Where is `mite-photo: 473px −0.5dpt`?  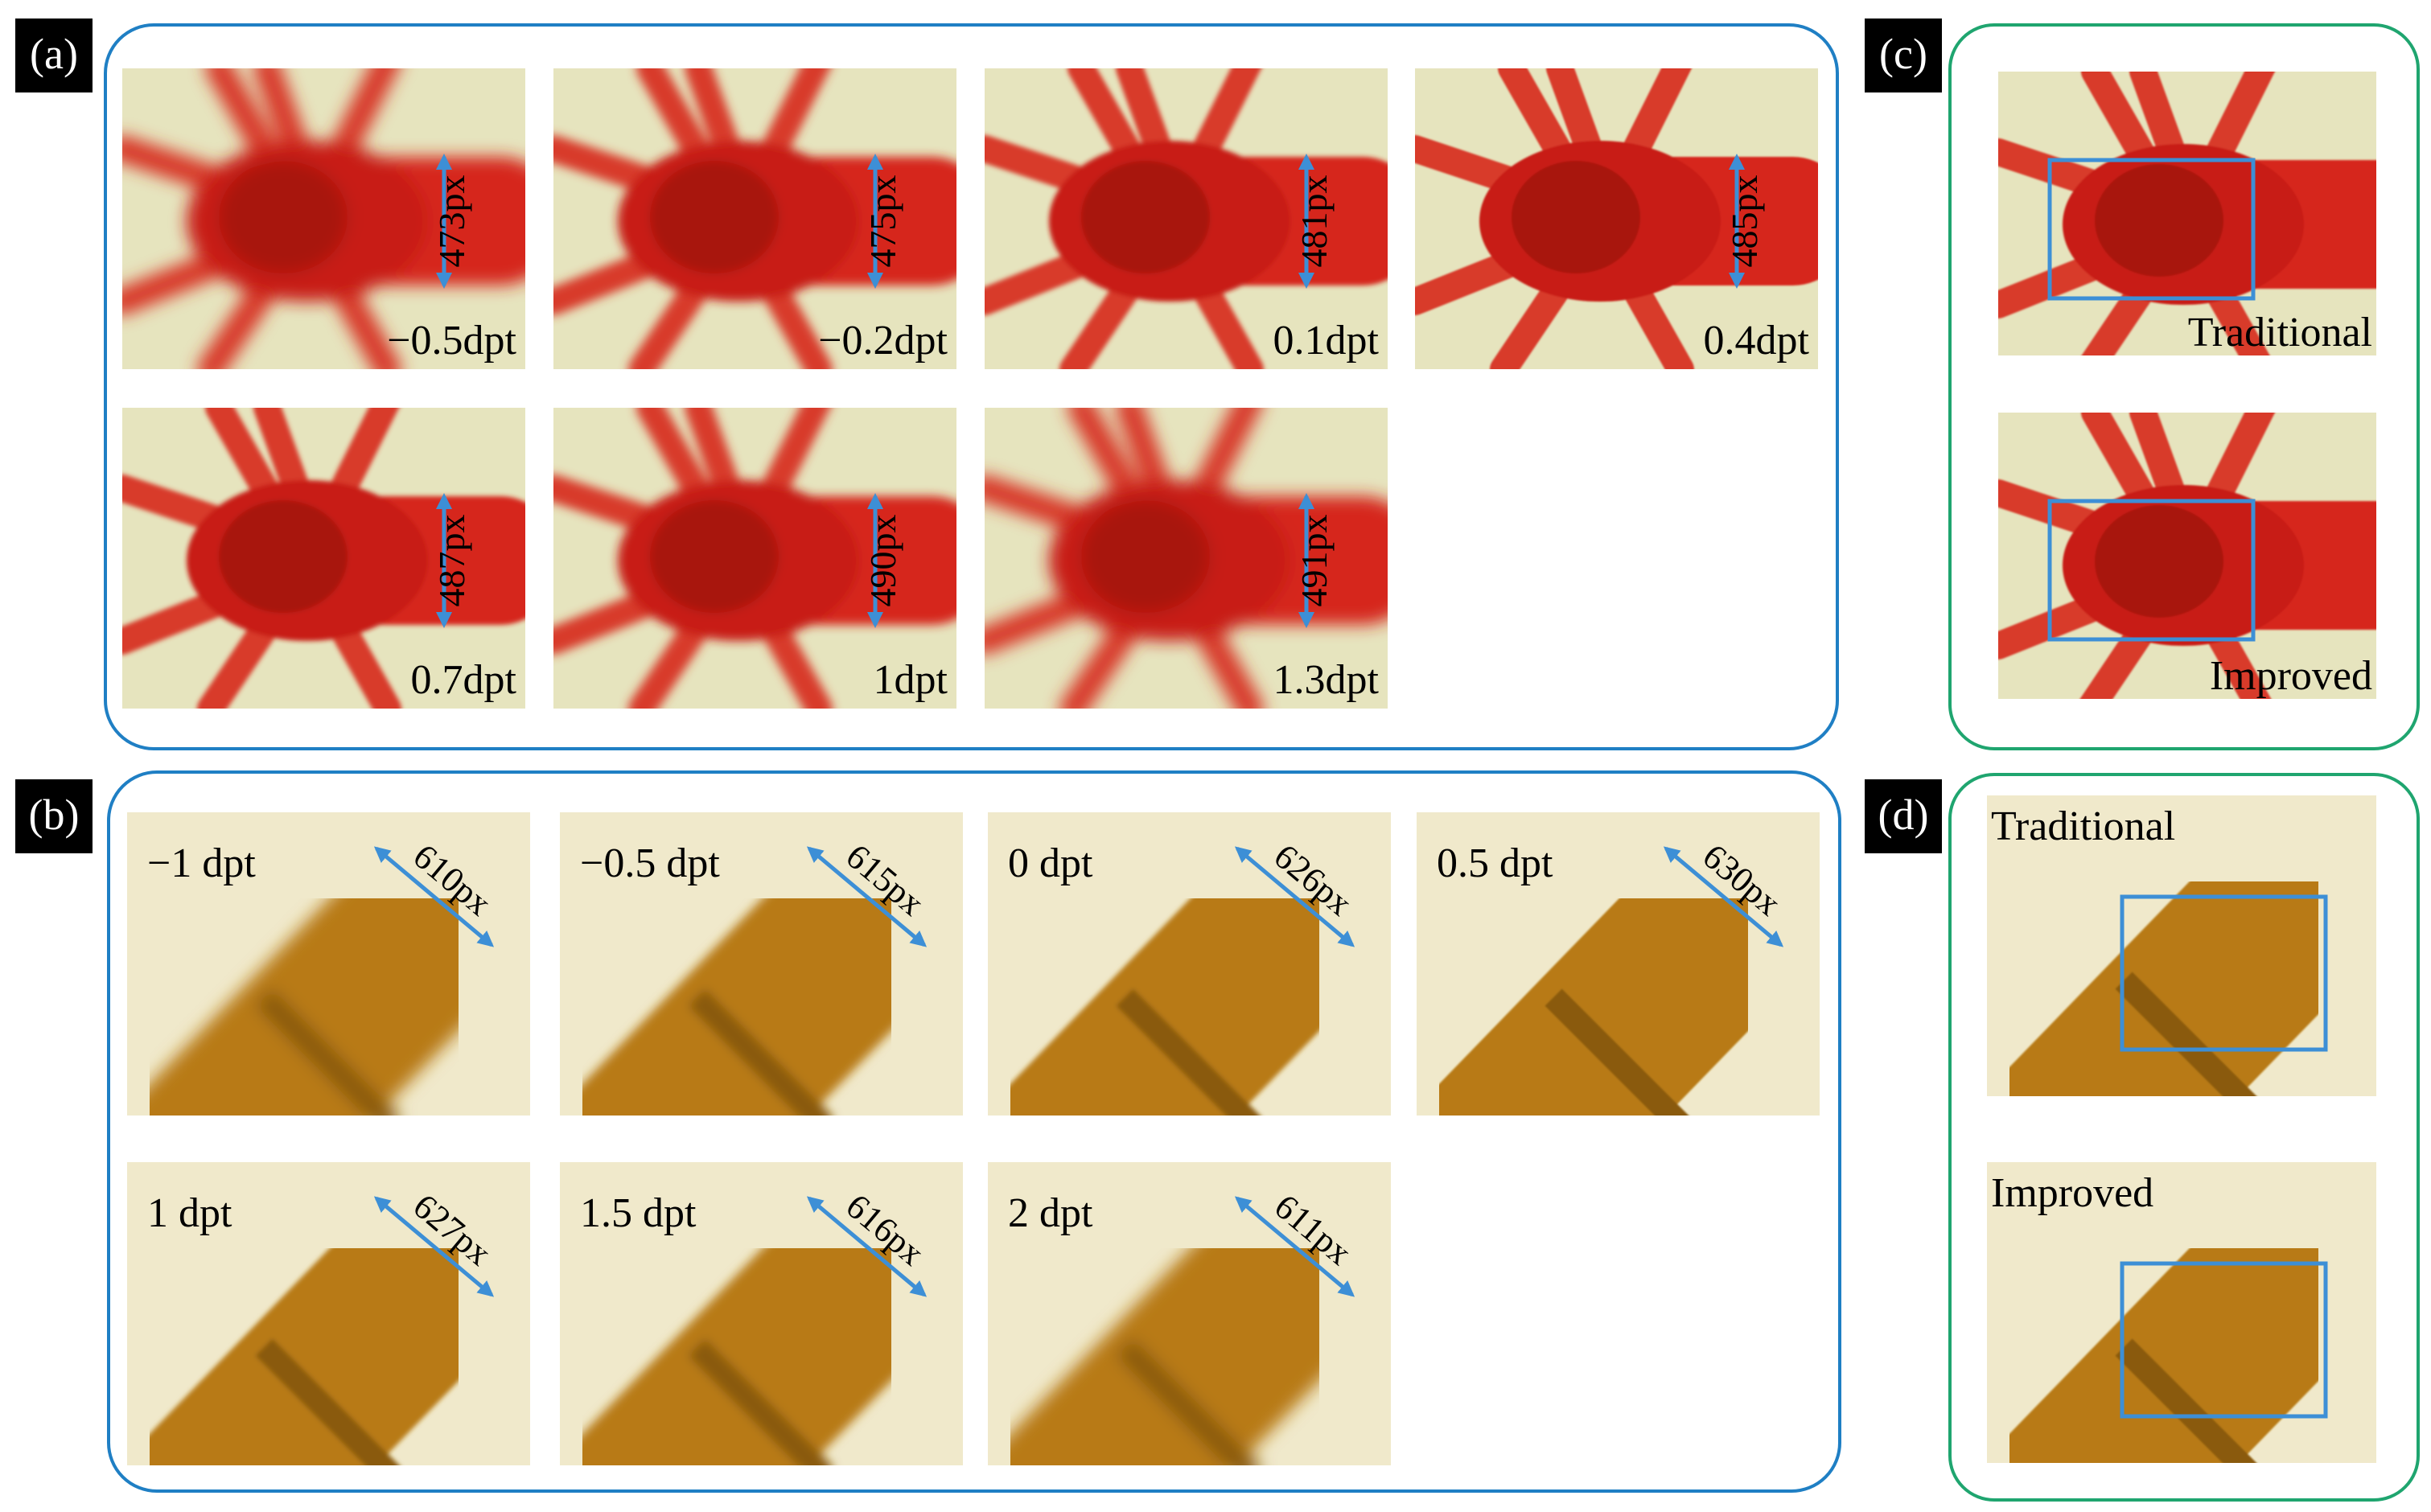 mite-photo: 473px −0.5dpt is located at coordinates (323, 218).